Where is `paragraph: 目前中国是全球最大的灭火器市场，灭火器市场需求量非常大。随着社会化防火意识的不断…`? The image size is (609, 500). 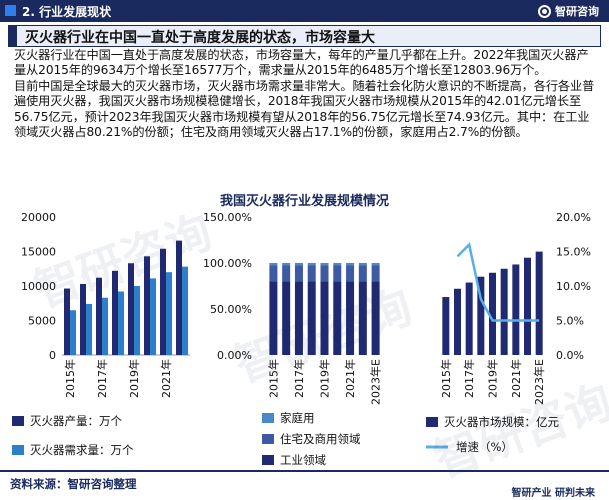 paragraph: 目前中国是全球最大的灭火器市场，灭火器市场需求量非常大。随着社会化防火意识的不断… is located at coordinates (304, 109).